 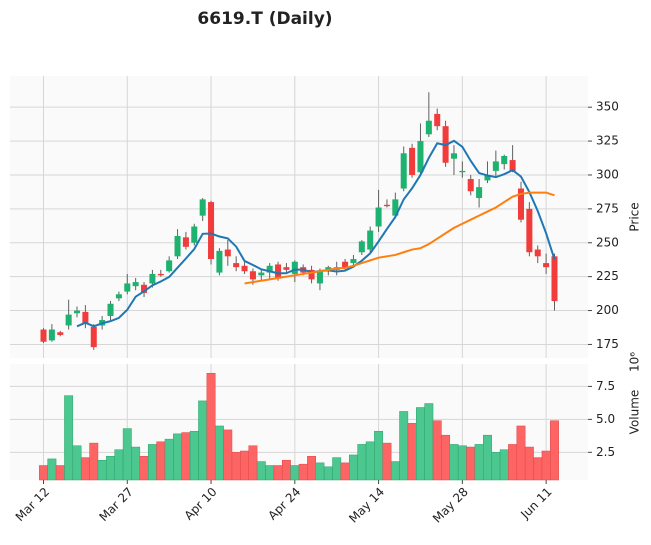 What do you see at coordinates (607, 276) in the screenshot?
I see `y-tick-label: 225` at bounding box center [607, 276].